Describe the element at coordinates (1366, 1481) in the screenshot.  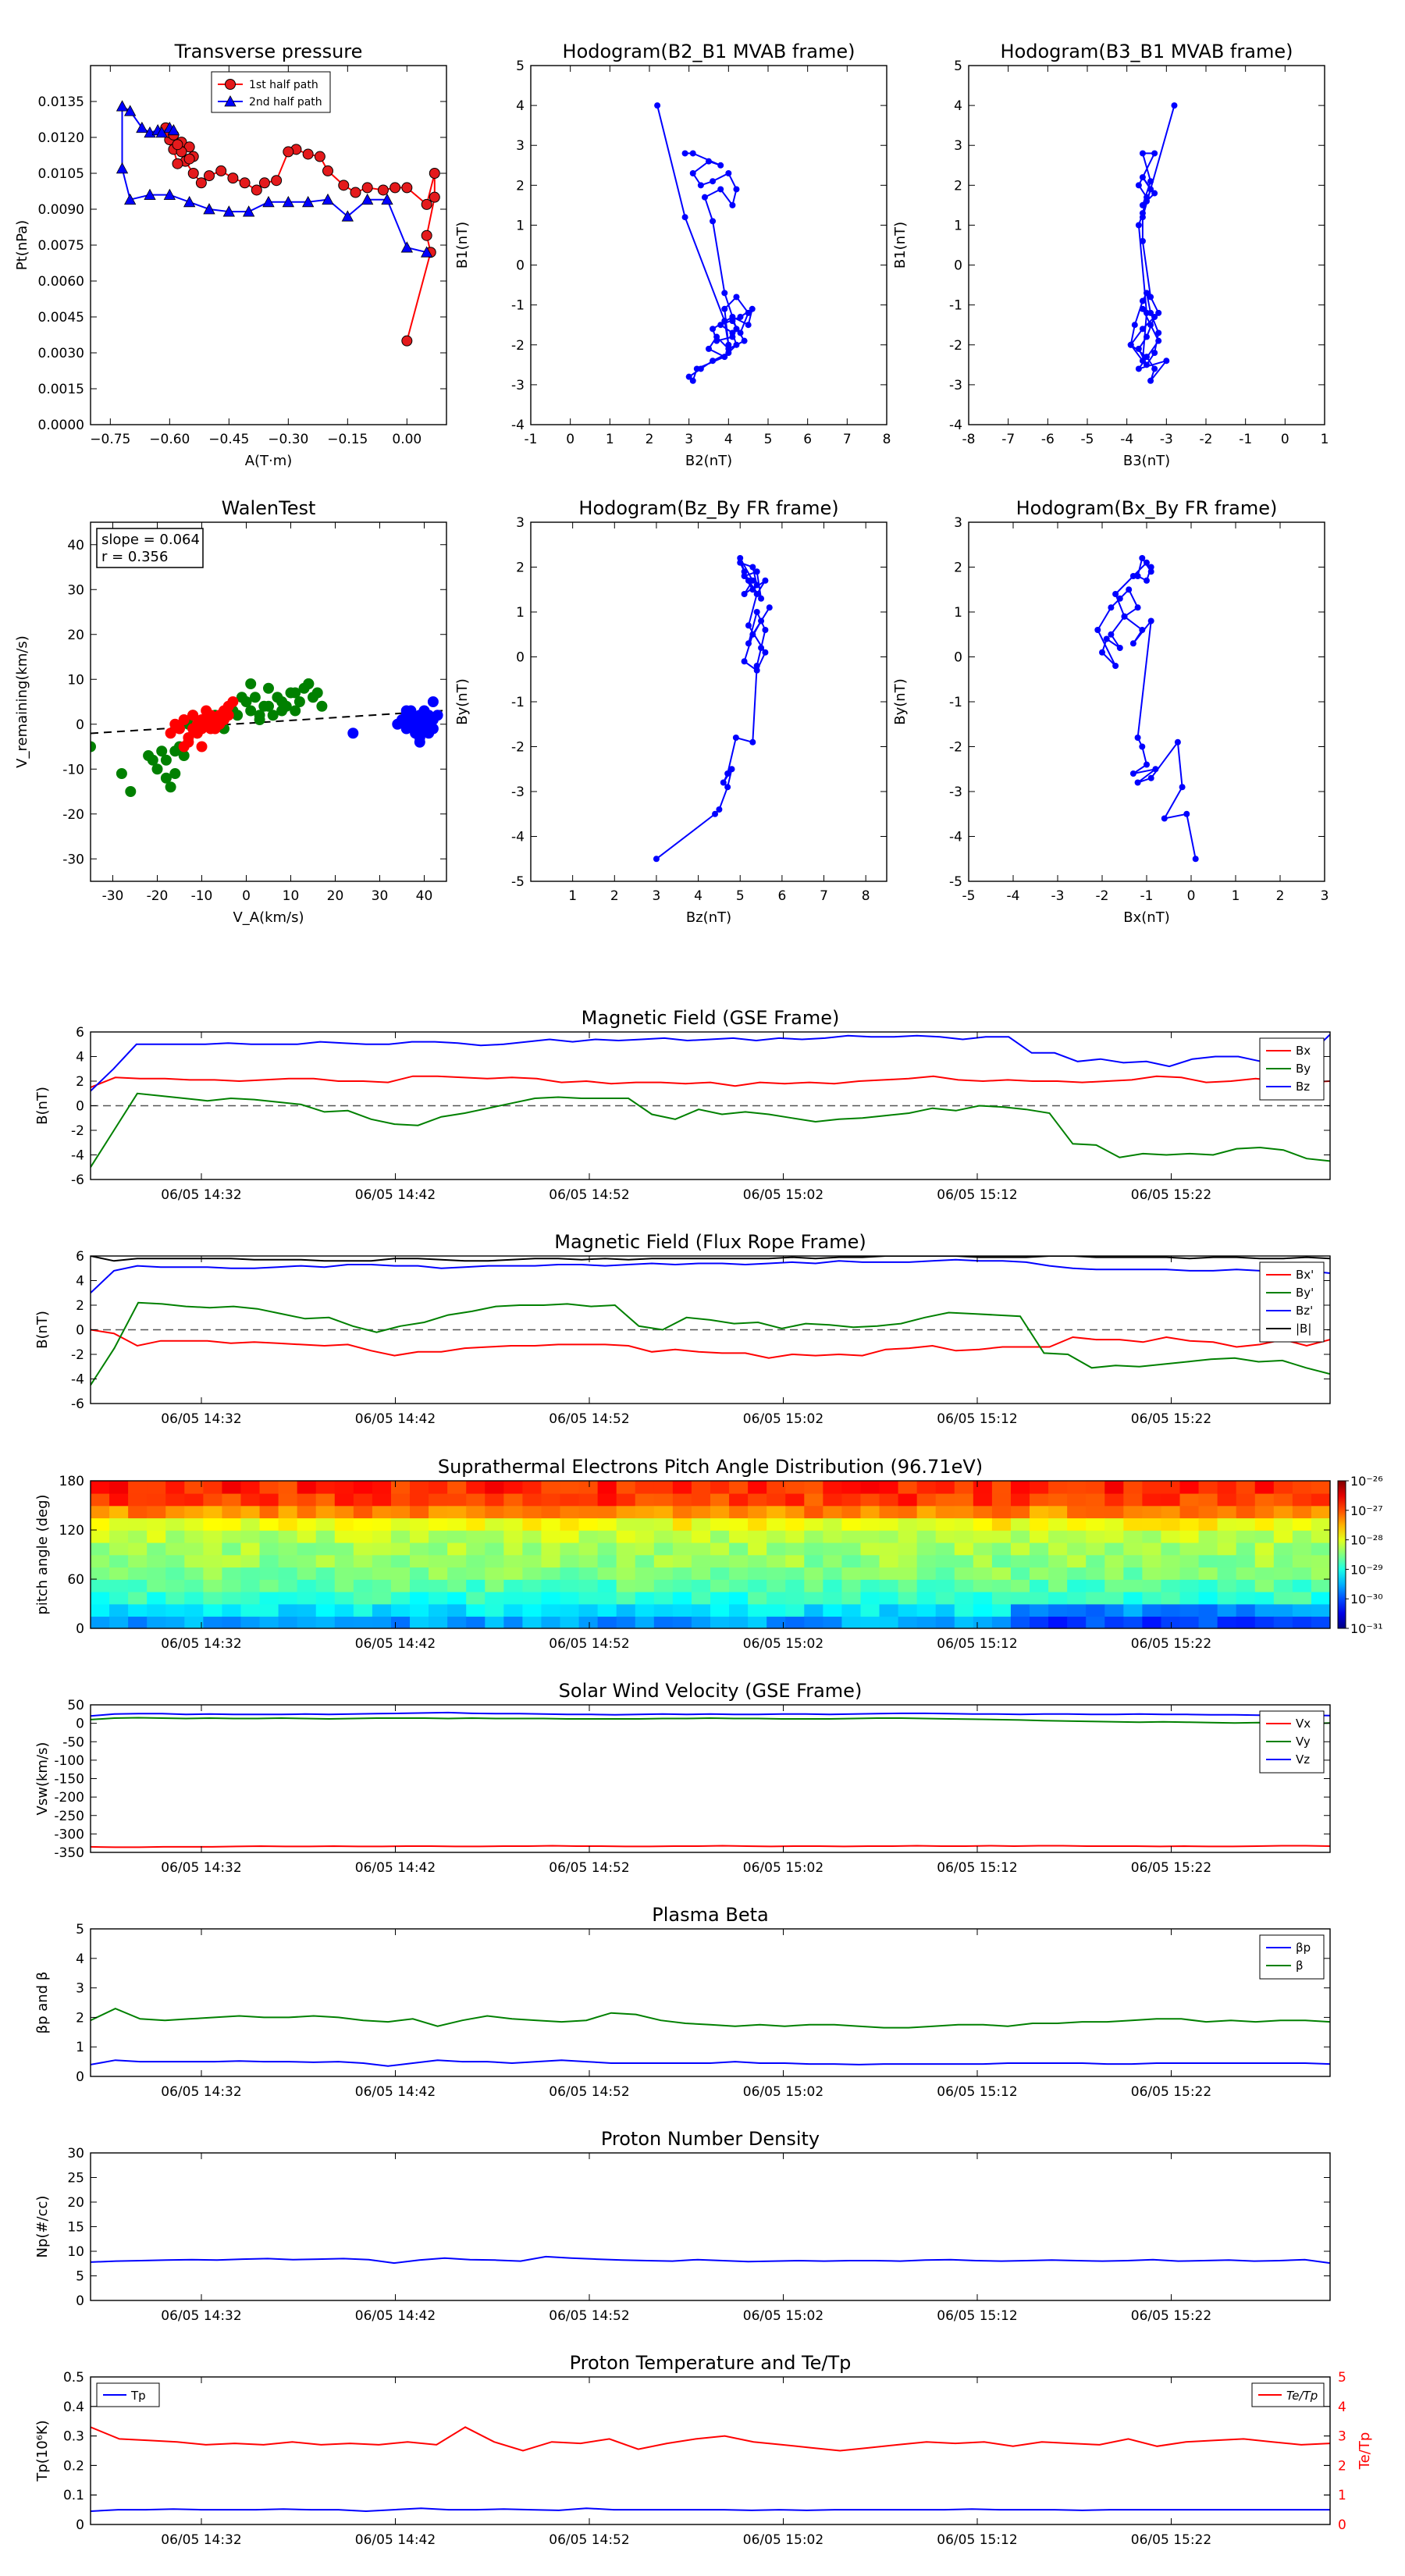
I see `colorbar-tick-label: 10⁻²⁶` at that location.